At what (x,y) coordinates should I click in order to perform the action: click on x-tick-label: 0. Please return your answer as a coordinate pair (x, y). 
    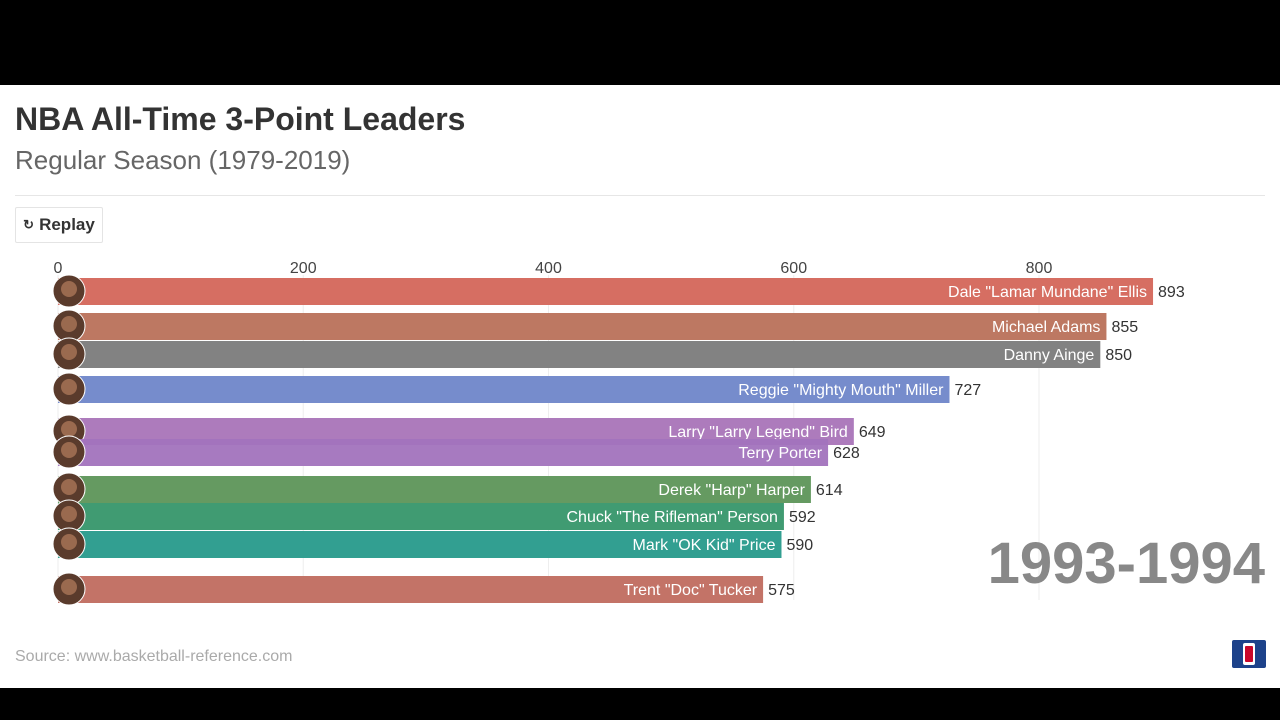
    Looking at the image, I should click on (58, 268).